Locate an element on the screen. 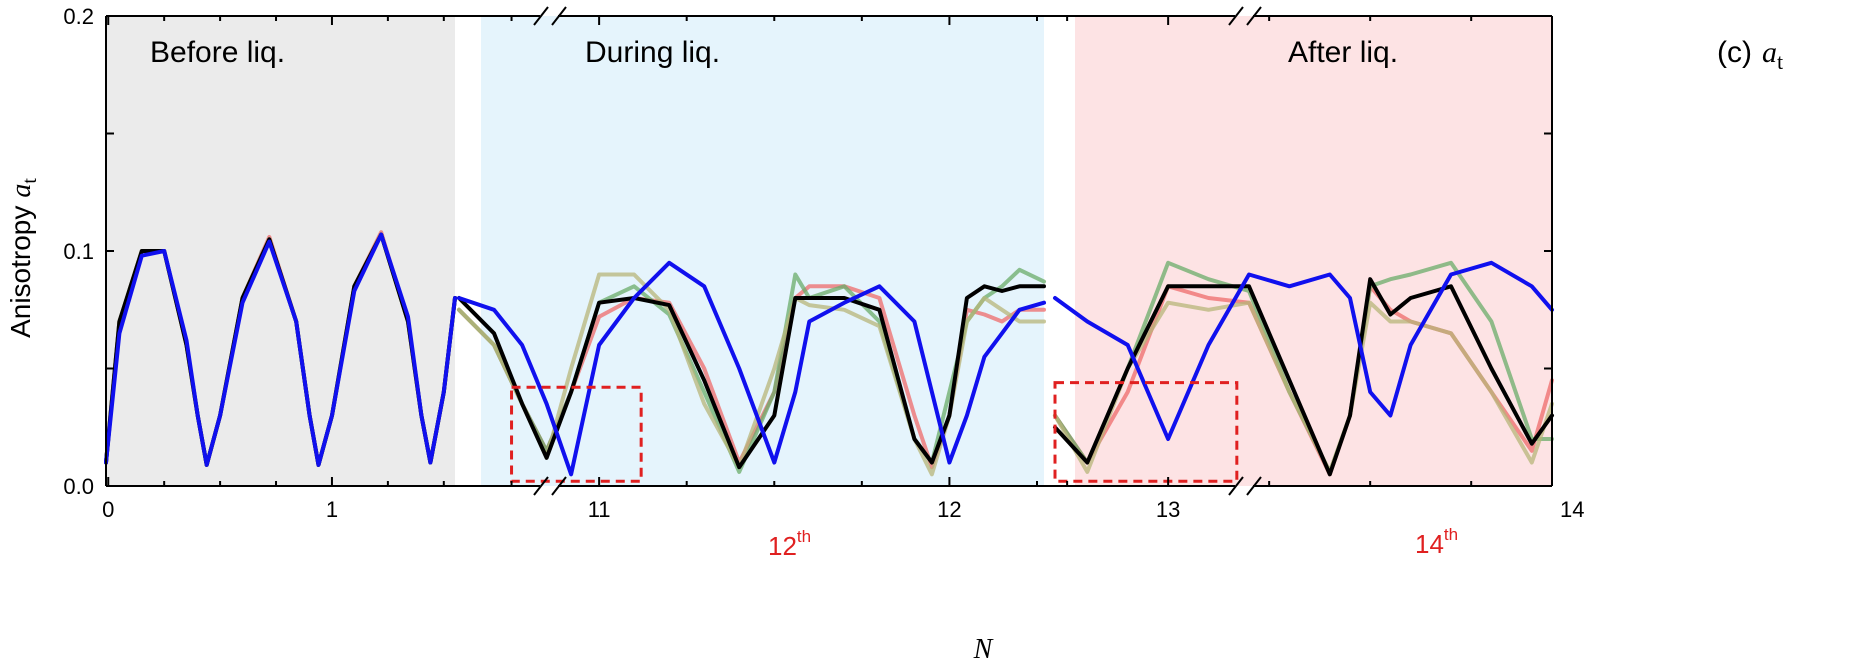 The height and width of the screenshot is (670, 1850). panel-label-symbol: a is located at coordinates (1769, 52).